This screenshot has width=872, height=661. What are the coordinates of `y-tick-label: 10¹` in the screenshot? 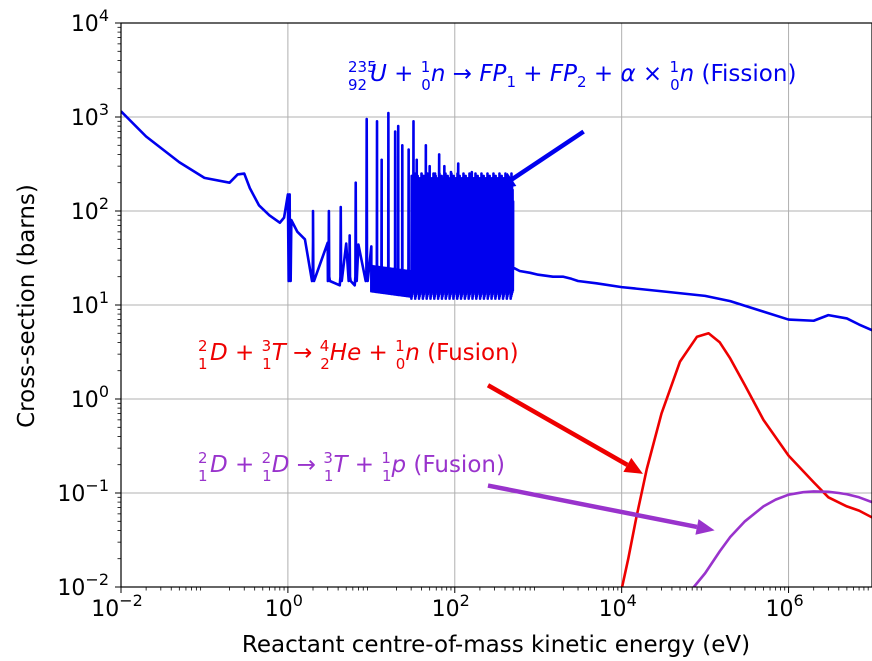 It's located at (90, 303).